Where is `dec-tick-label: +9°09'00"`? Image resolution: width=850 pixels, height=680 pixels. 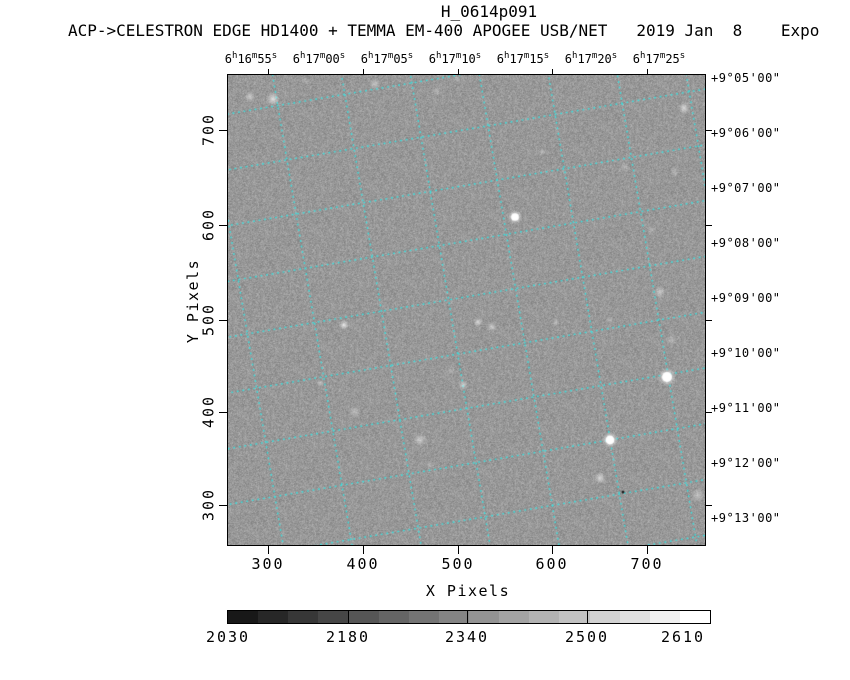 dec-tick-label: +9°09'00" is located at coordinates (746, 298).